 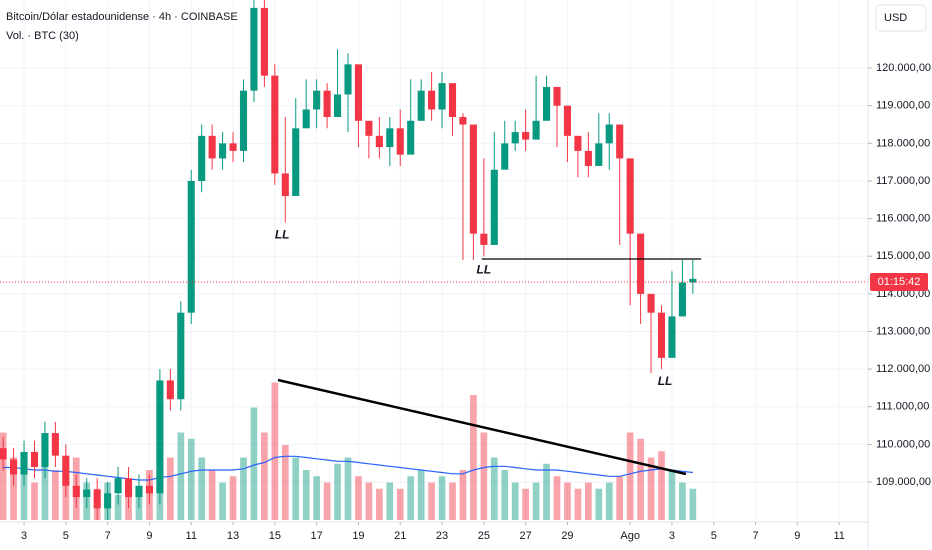 I want to click on annotation: LL, so click(x=282, y=234).